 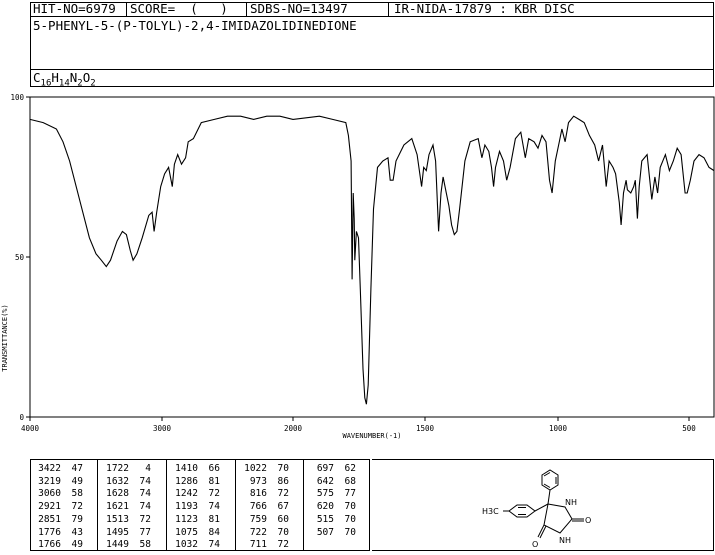 What do you see at coordinates (30, 428) in the screenshot?
I see `x-tick-label: 4000` at bounding box center [30, 428].